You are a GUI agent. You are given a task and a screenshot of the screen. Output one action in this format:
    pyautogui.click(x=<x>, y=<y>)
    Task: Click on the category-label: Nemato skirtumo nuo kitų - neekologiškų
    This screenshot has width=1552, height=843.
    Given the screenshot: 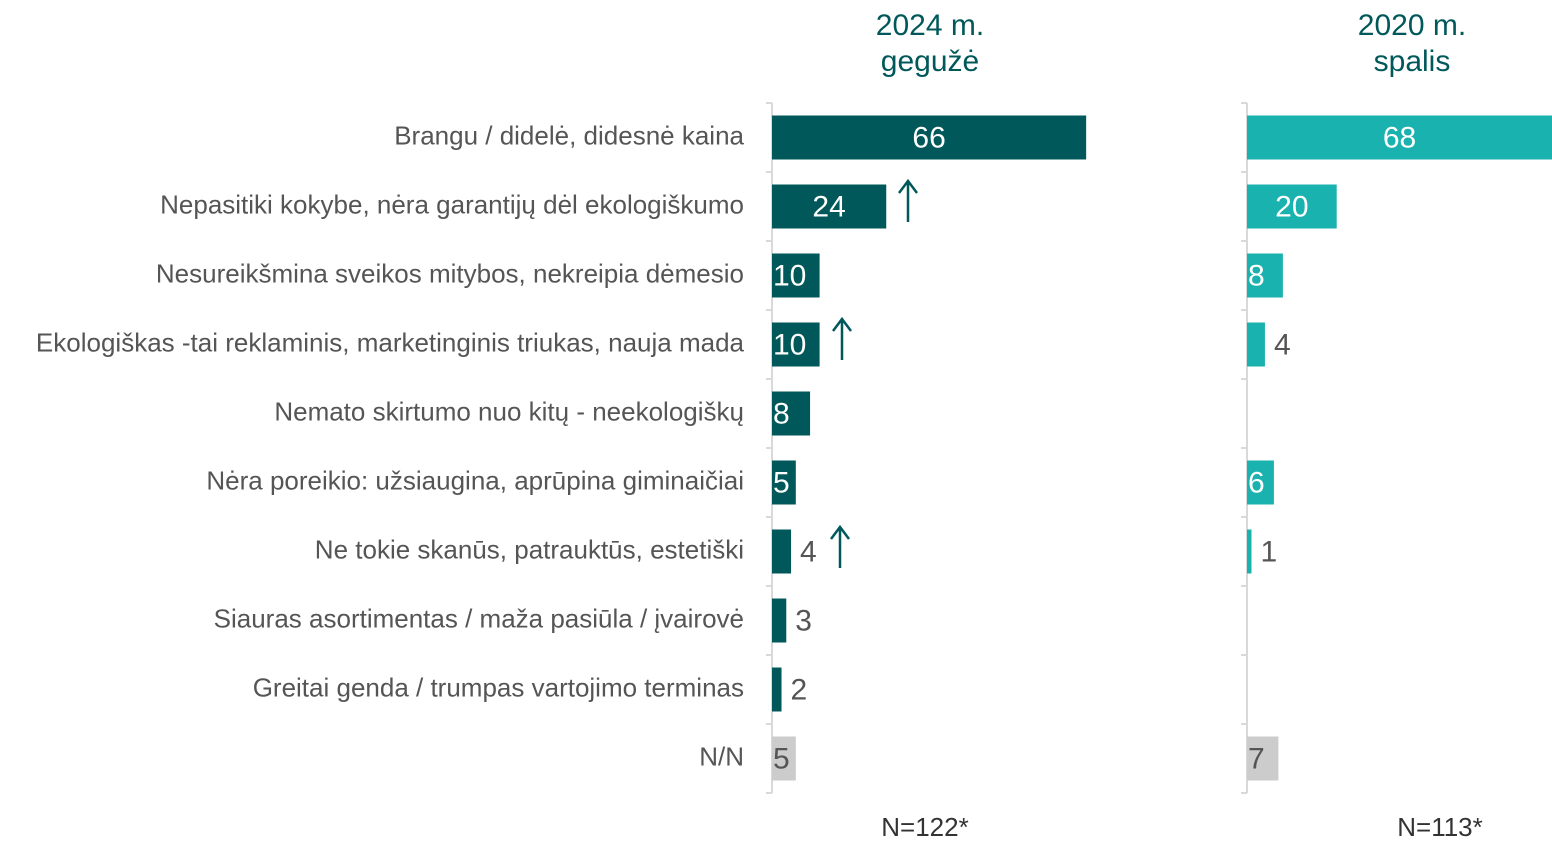 What is the action you would take?
    pyautogui.click(x=509, y=411)
    